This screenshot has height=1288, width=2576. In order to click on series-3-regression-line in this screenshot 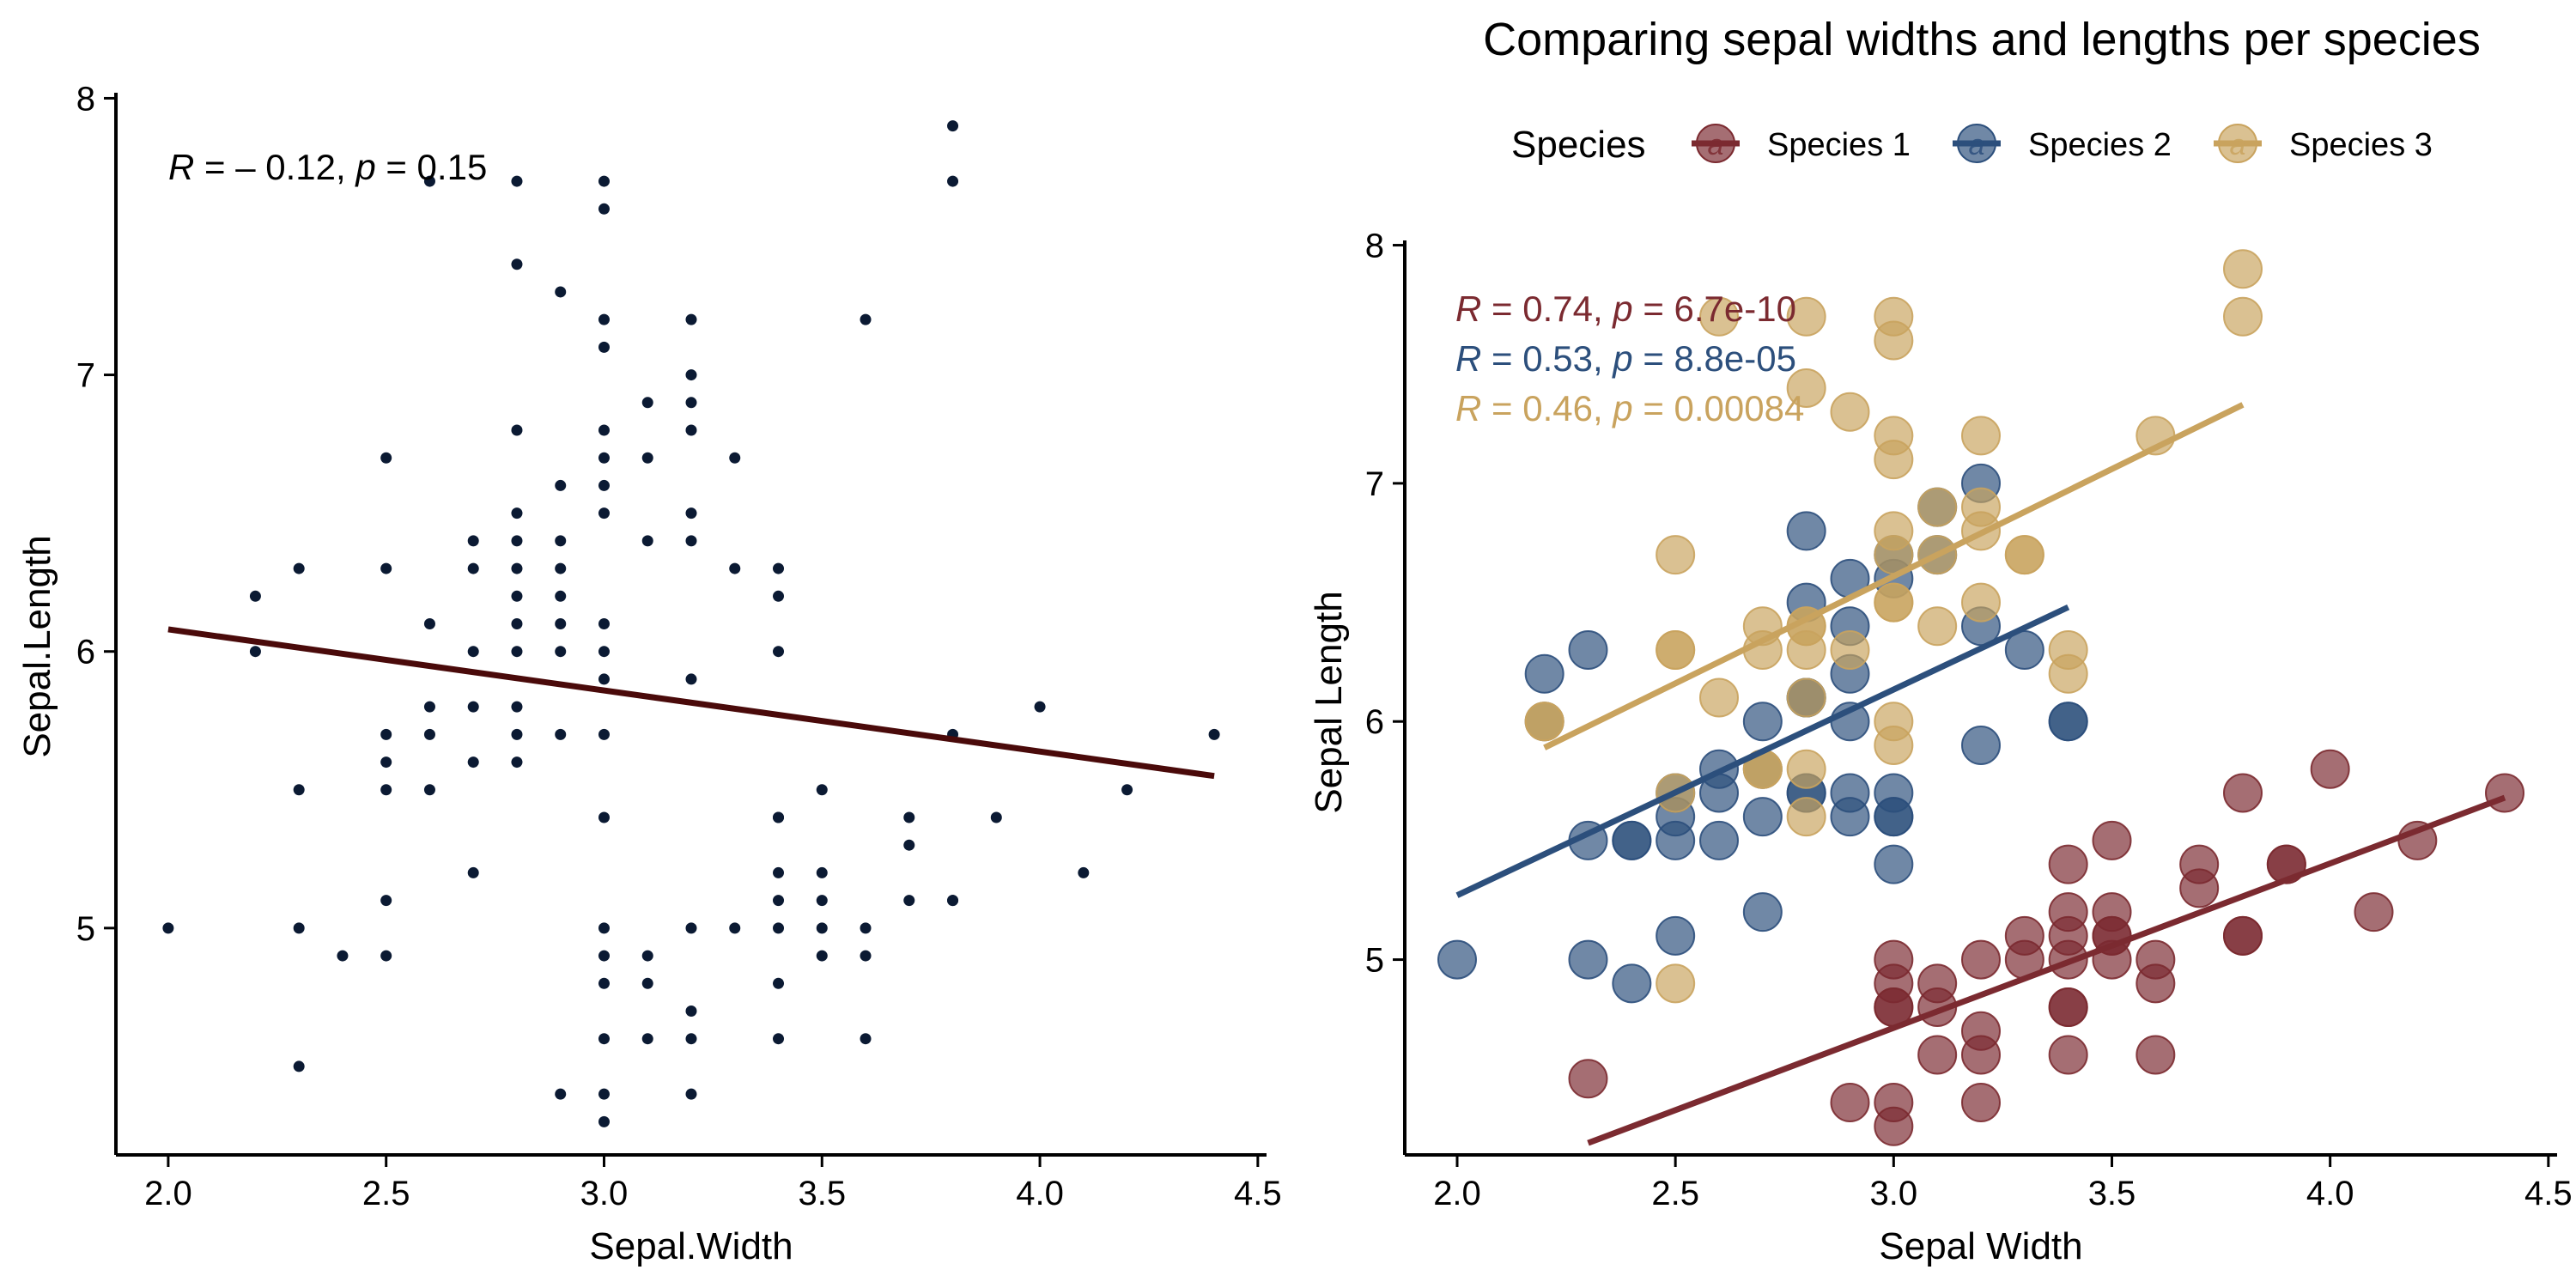, I will do `click(1894, 576)`.